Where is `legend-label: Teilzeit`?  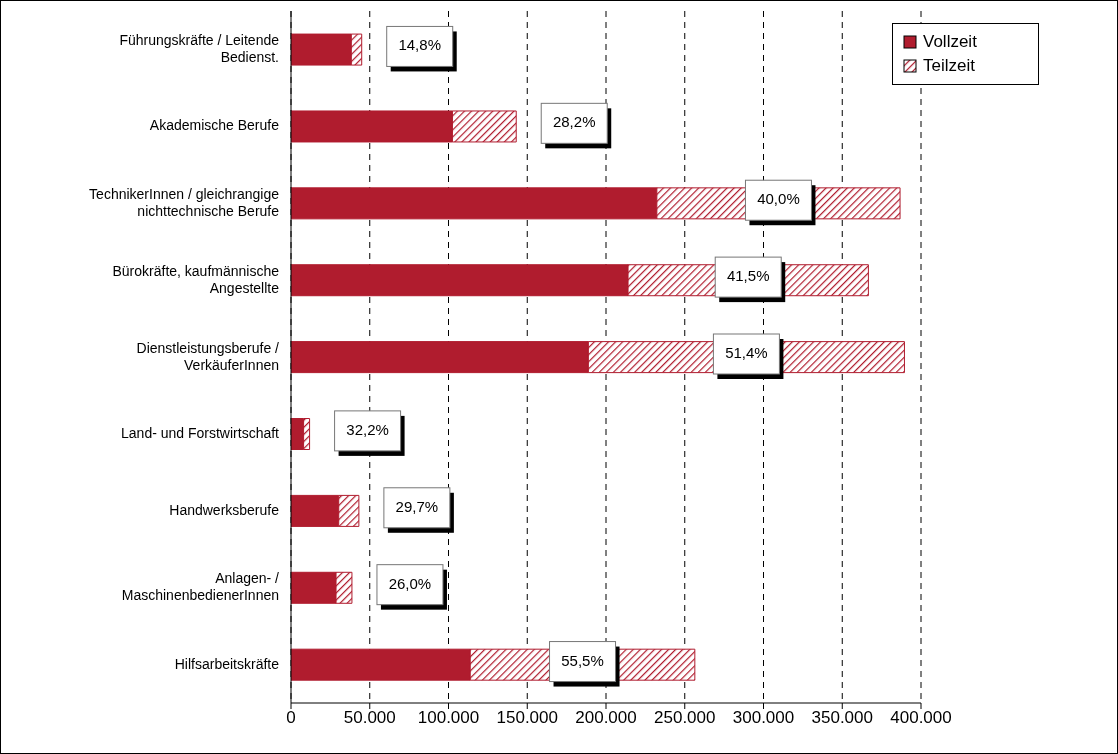
legend-label: Teilzeit is located at coordinates (949, 66).